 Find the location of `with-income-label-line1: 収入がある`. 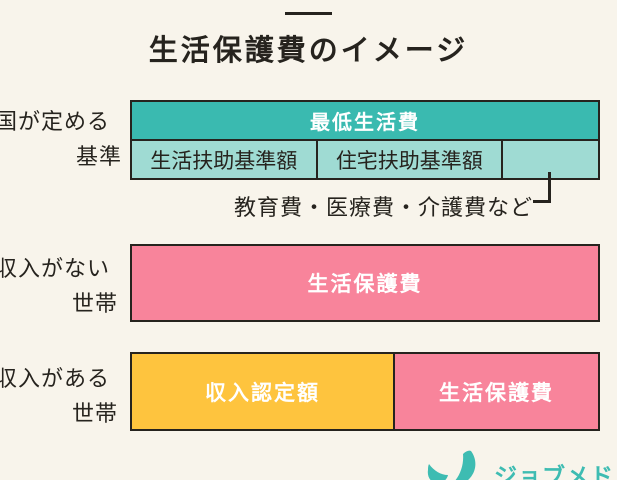

with-income-label-line1: 収入がある is located at coordinates (55, 378).